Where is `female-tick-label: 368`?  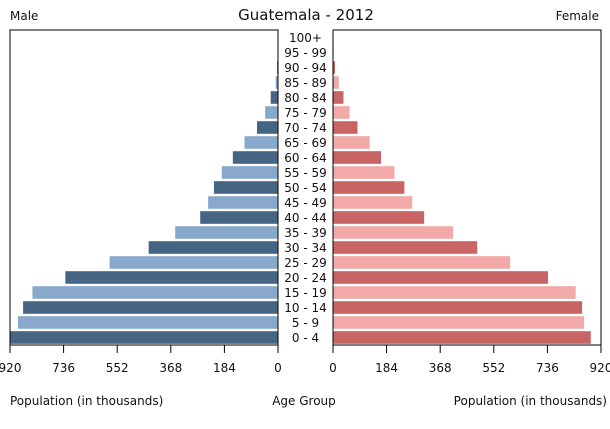
female-tick-label: 368 is located at coordinates (440, 368).